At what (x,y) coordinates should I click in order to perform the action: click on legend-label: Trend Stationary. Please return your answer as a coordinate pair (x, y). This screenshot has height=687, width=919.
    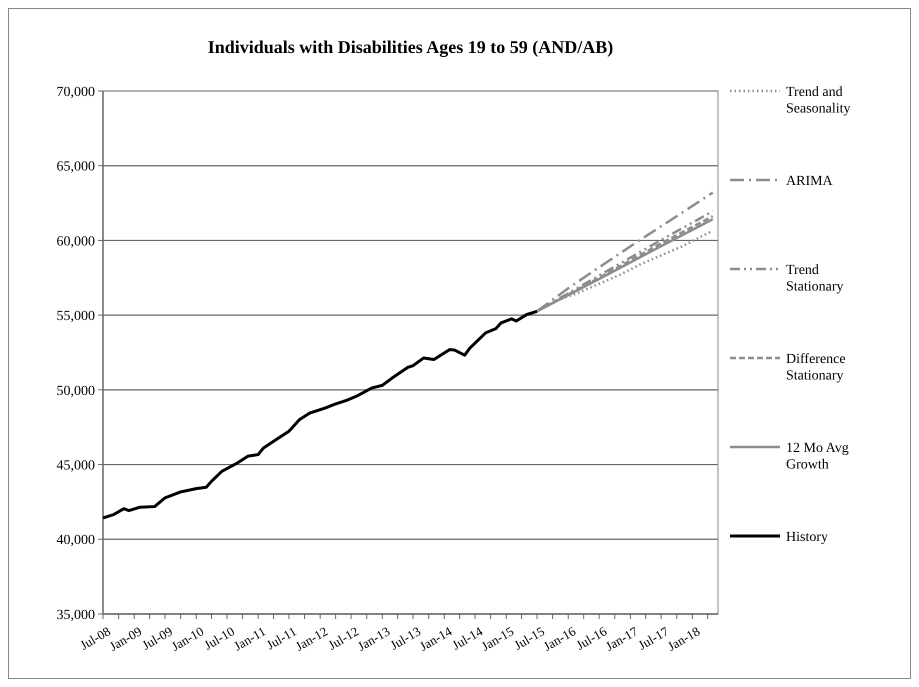
    Looking at the image, I should click on (815, 278).